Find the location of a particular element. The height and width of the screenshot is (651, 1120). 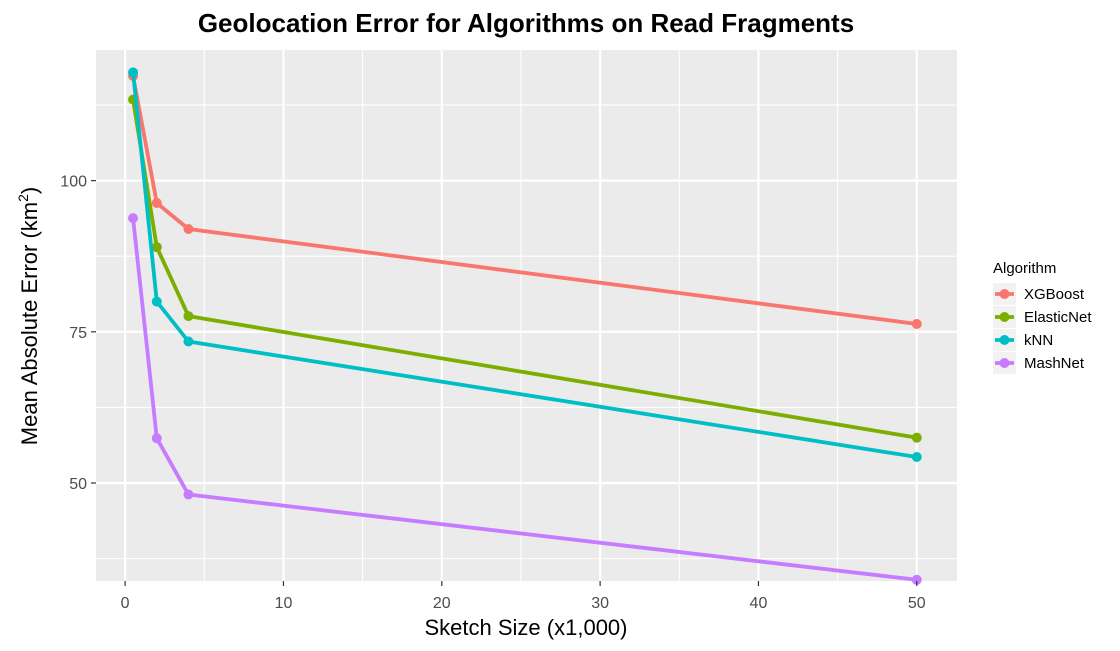

x-axis-title: Sketch Size (x1,000) is located at coordinates (526, 627).